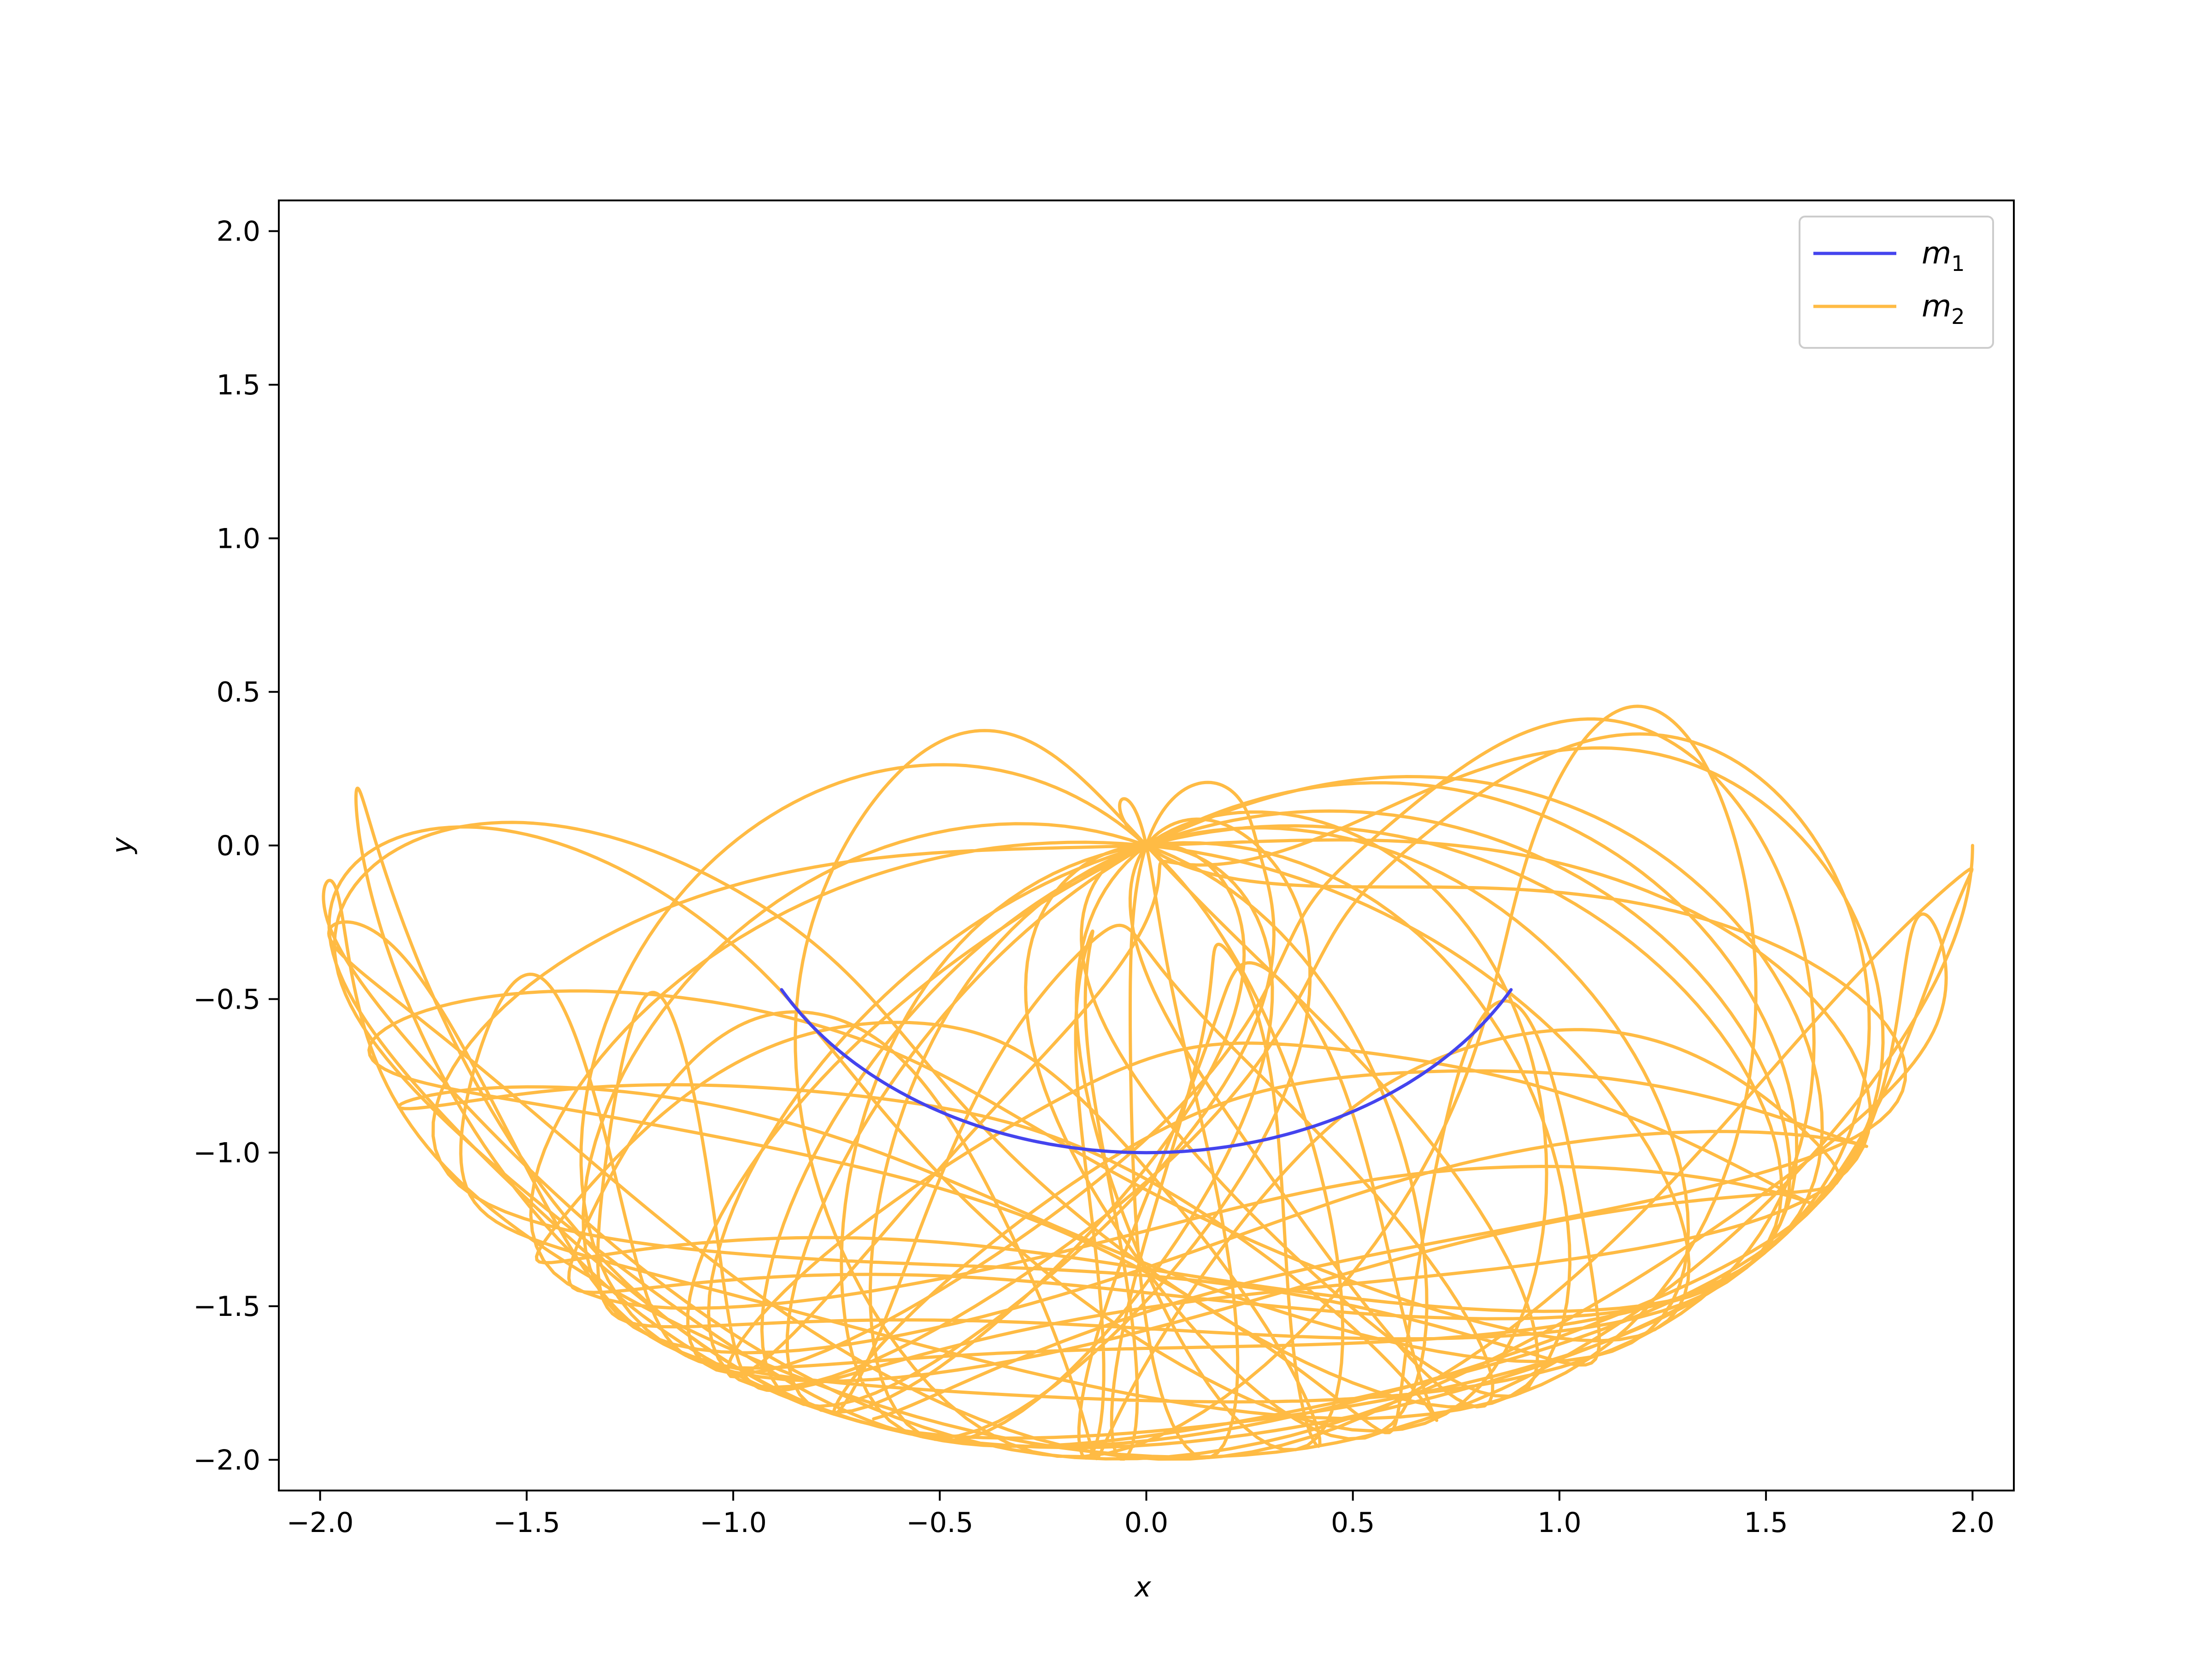 The width and height of the screenshot is (2212, 1661). Describe the element at coordinates (238, 538) in the screenshot. I see `y-tick-label: 1.0` at that location.